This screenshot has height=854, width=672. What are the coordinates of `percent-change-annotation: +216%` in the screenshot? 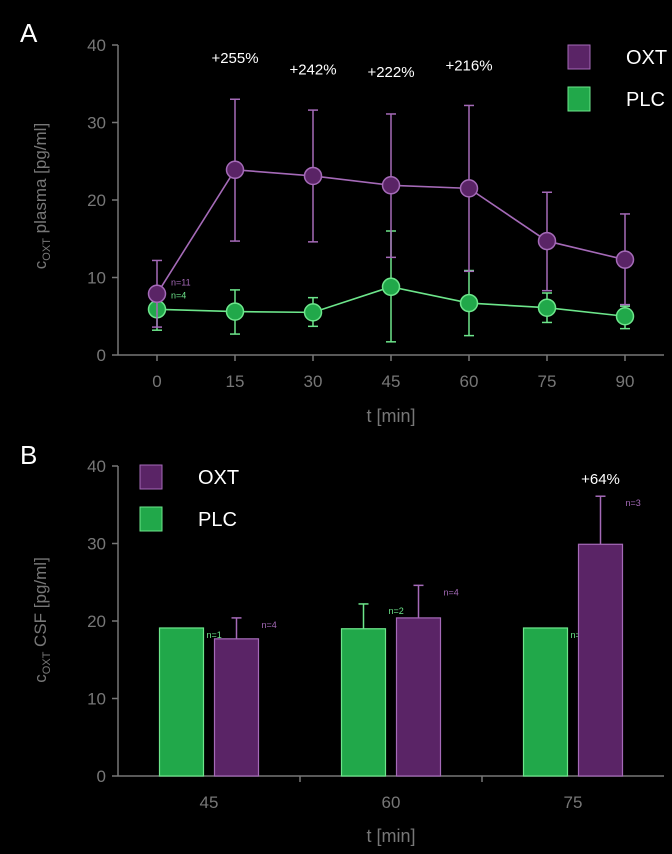 It's located at (468, 66).